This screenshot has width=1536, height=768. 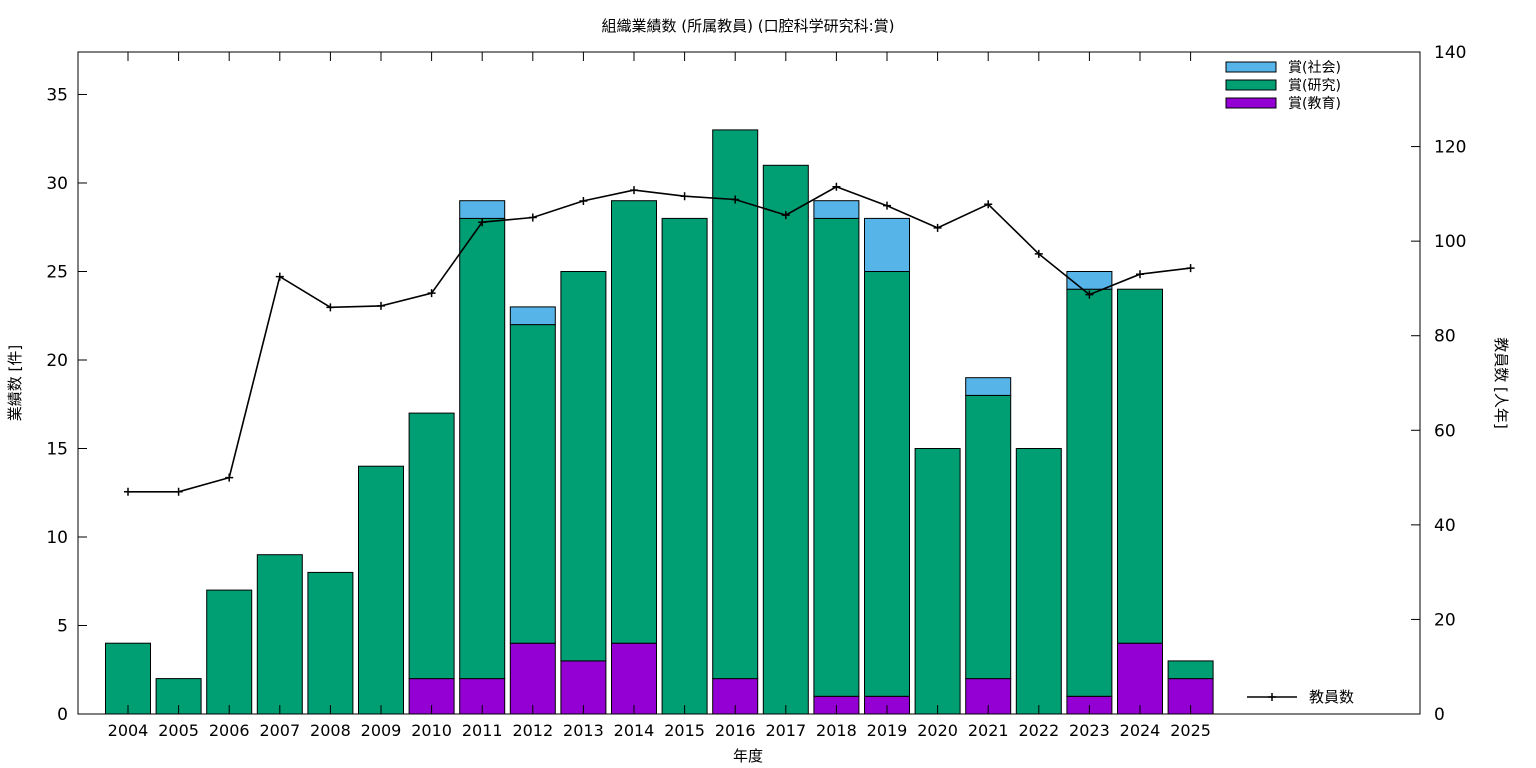 I want to click on line-point-2022, so click(x=1038, y=253).